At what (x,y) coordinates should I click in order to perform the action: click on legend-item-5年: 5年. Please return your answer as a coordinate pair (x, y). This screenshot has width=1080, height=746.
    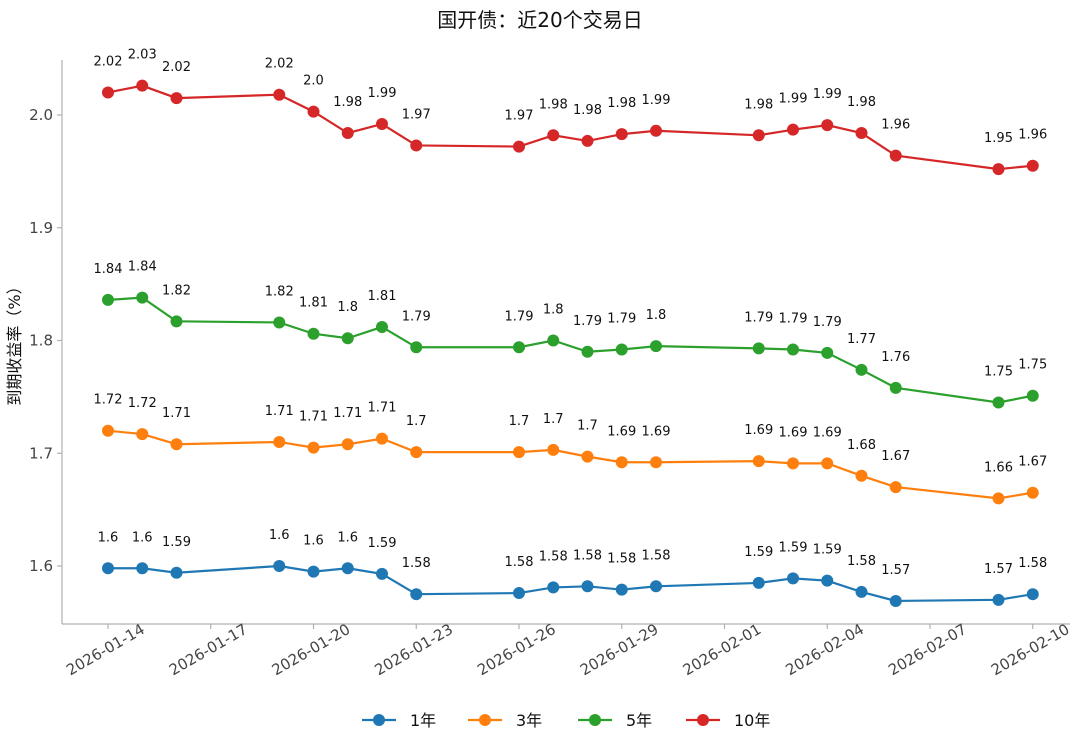
    Looking at the image, I should click on (615, 720).